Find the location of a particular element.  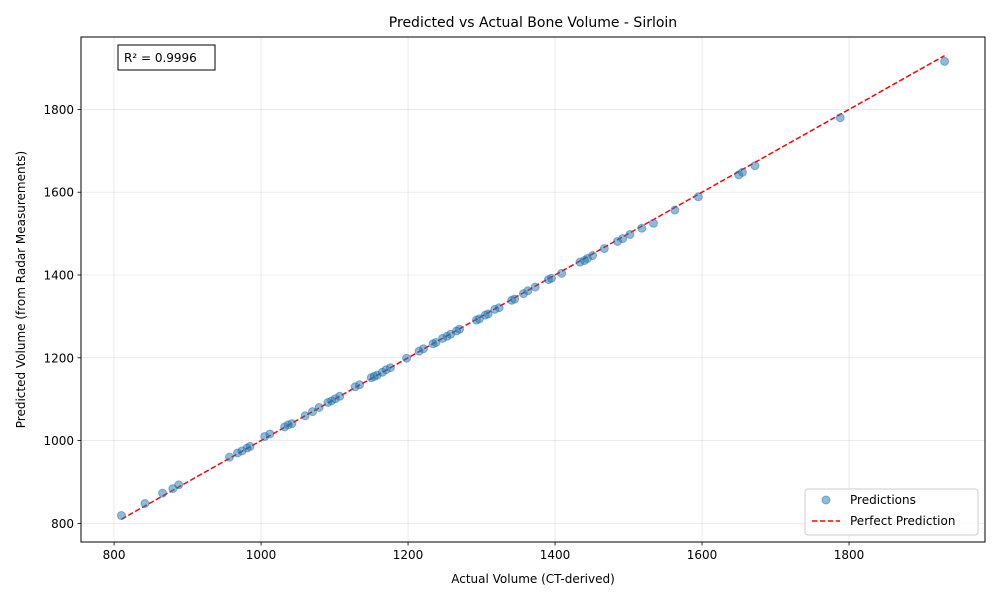

y-tick-label: 1200 is located at coordinates (58, 358).